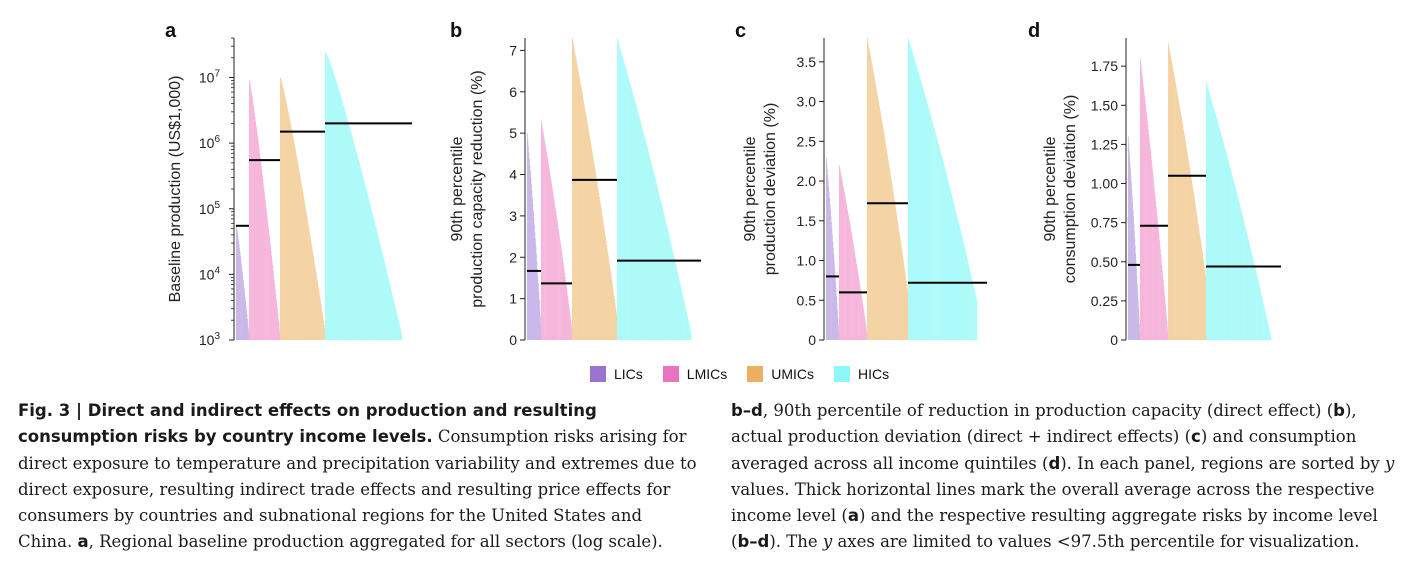  What do you see at coordinates (513, 257) in the screenshot?
I see `y-tick-label: 2` at bounding box center [513, 257].